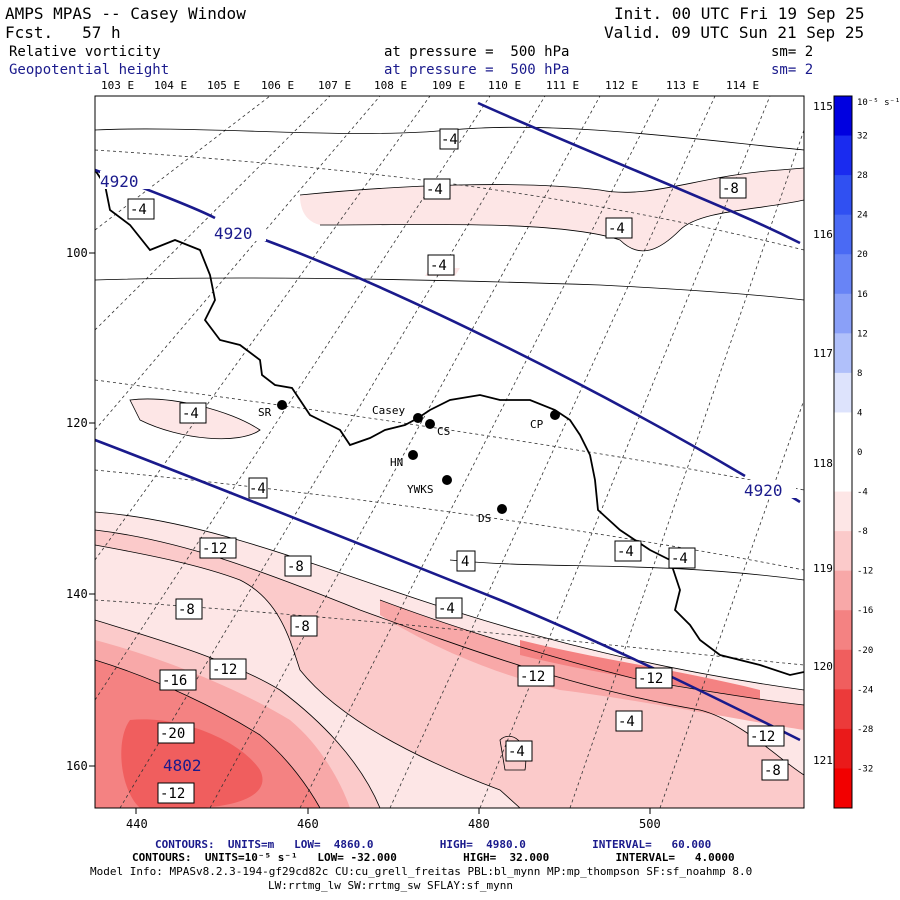  Describe the element at coordinates (85, 52) in the screenshot. I see `field1-name: Relative vorticity` at that location.